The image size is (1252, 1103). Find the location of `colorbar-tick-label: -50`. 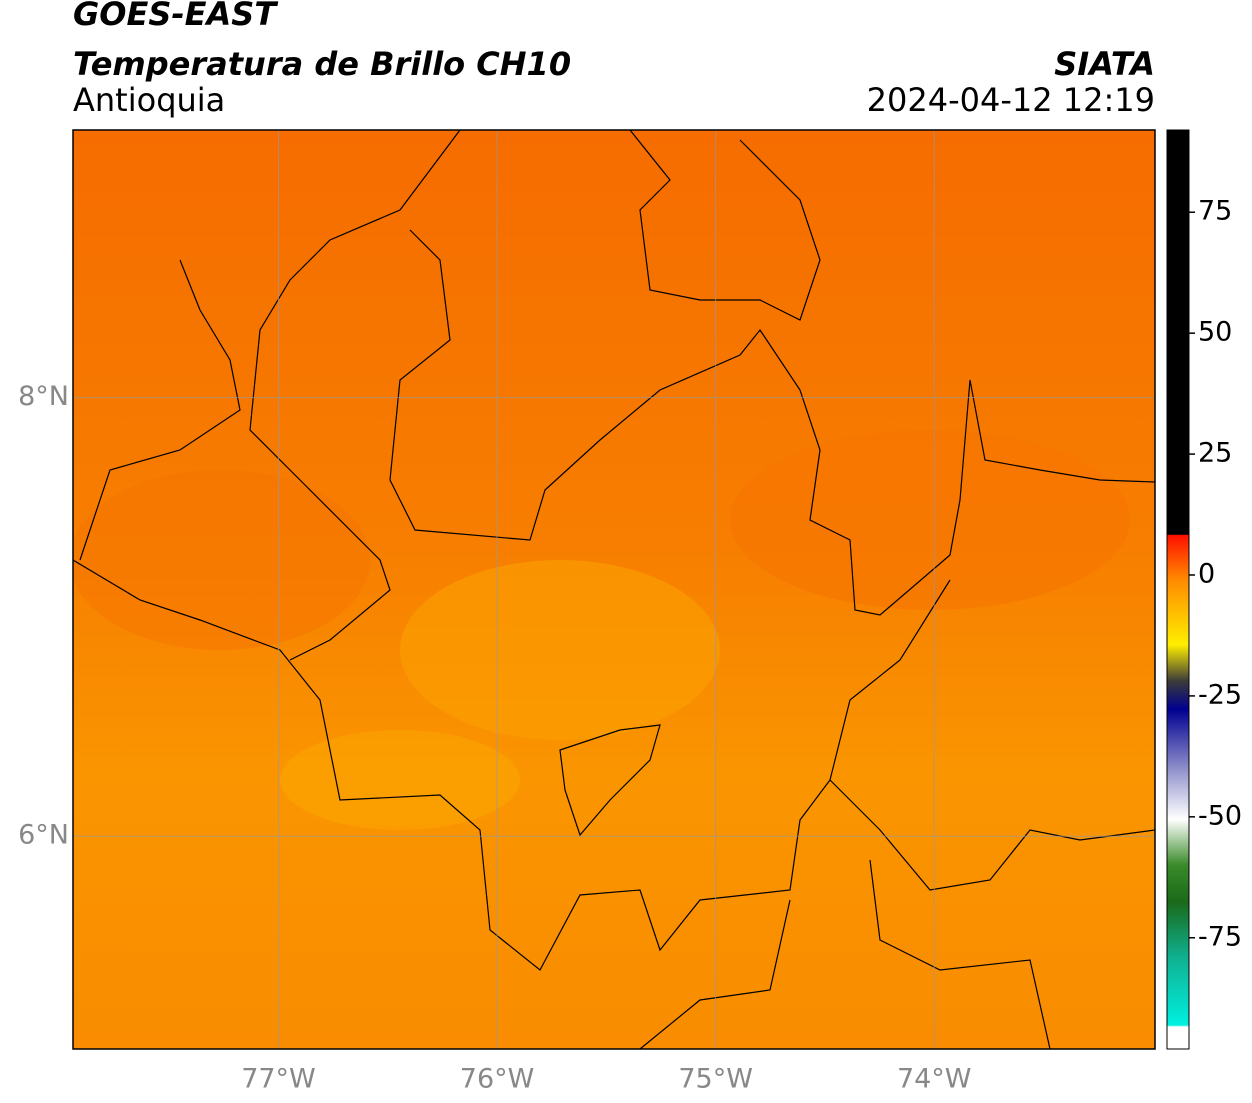

colorbar-tick-label: -50 is located at coordinates (1220, 815).